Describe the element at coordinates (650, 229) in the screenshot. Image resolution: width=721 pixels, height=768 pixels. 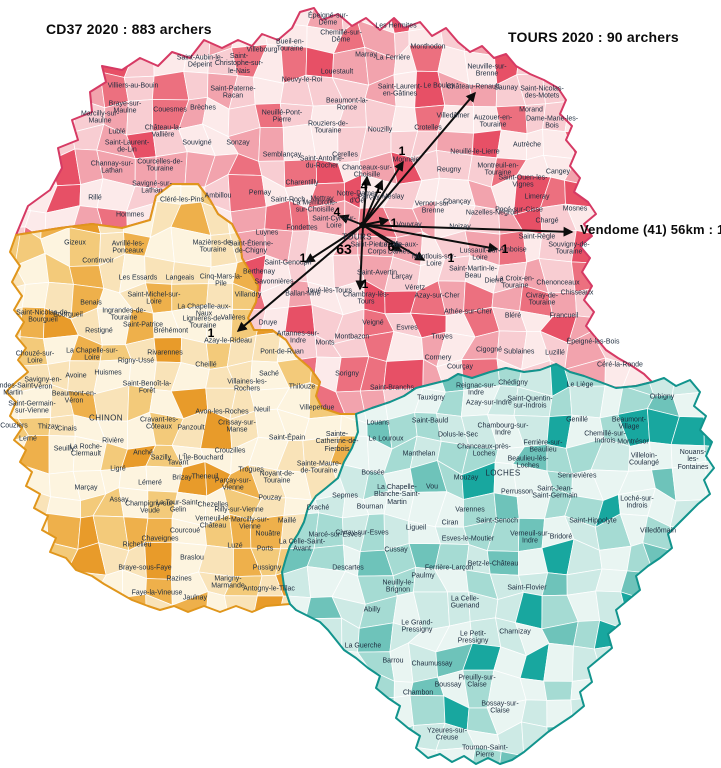
I see `annotation-vendome: Vendome (41) 56km : 1` at that location.